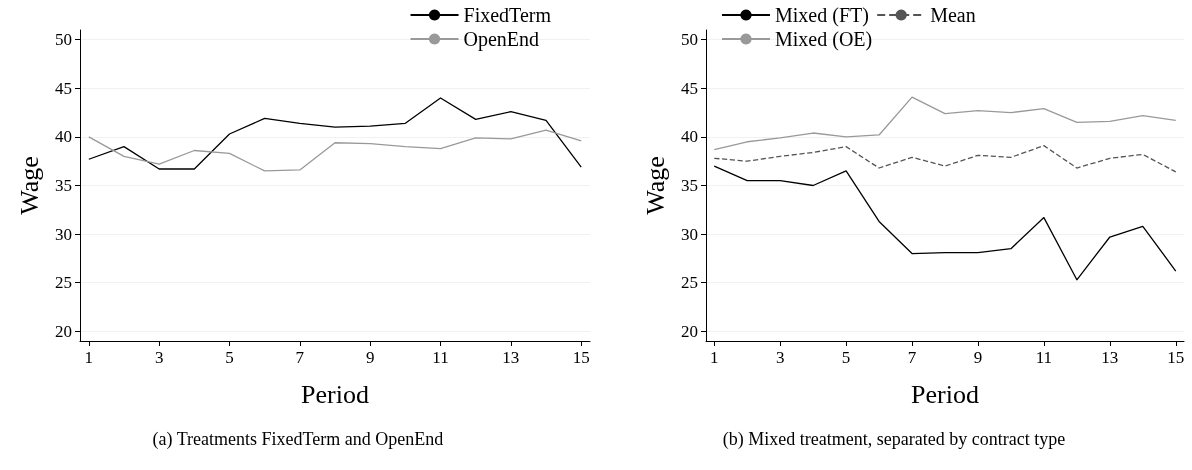 The width and height of the screenshot is (1192, 470). What do you see at coordinates (507, 15) in the screenshot?
I see `legend-label: FixedTerm` at bounding box center [507, 15].